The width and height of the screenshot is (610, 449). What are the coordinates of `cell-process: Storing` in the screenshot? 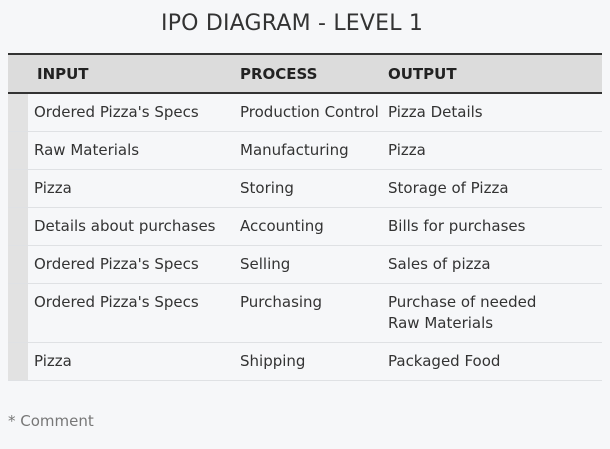 It's located at (267, 188).